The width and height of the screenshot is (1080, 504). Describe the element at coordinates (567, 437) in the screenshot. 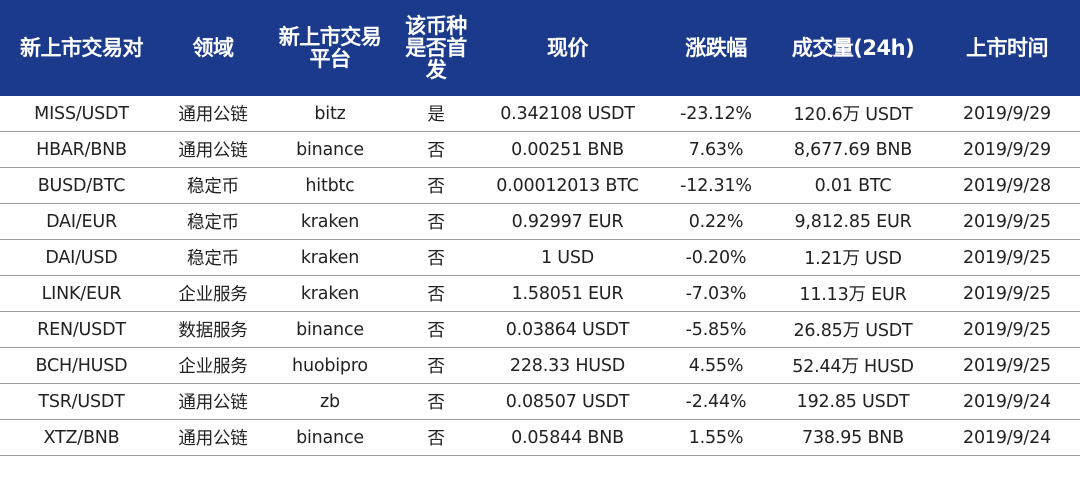

I see `cell-price: 0.05844 BNB` at that location.